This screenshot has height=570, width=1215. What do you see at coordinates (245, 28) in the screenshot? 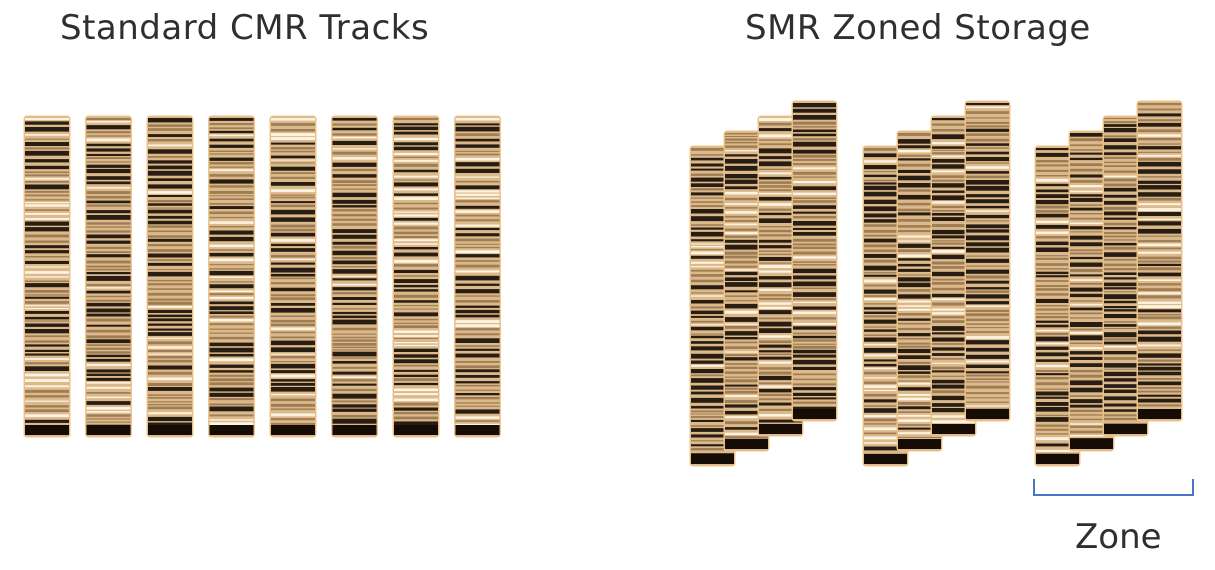
I see `cmr-title: Standard CMR Tracks` at bounding box center [245, 28].